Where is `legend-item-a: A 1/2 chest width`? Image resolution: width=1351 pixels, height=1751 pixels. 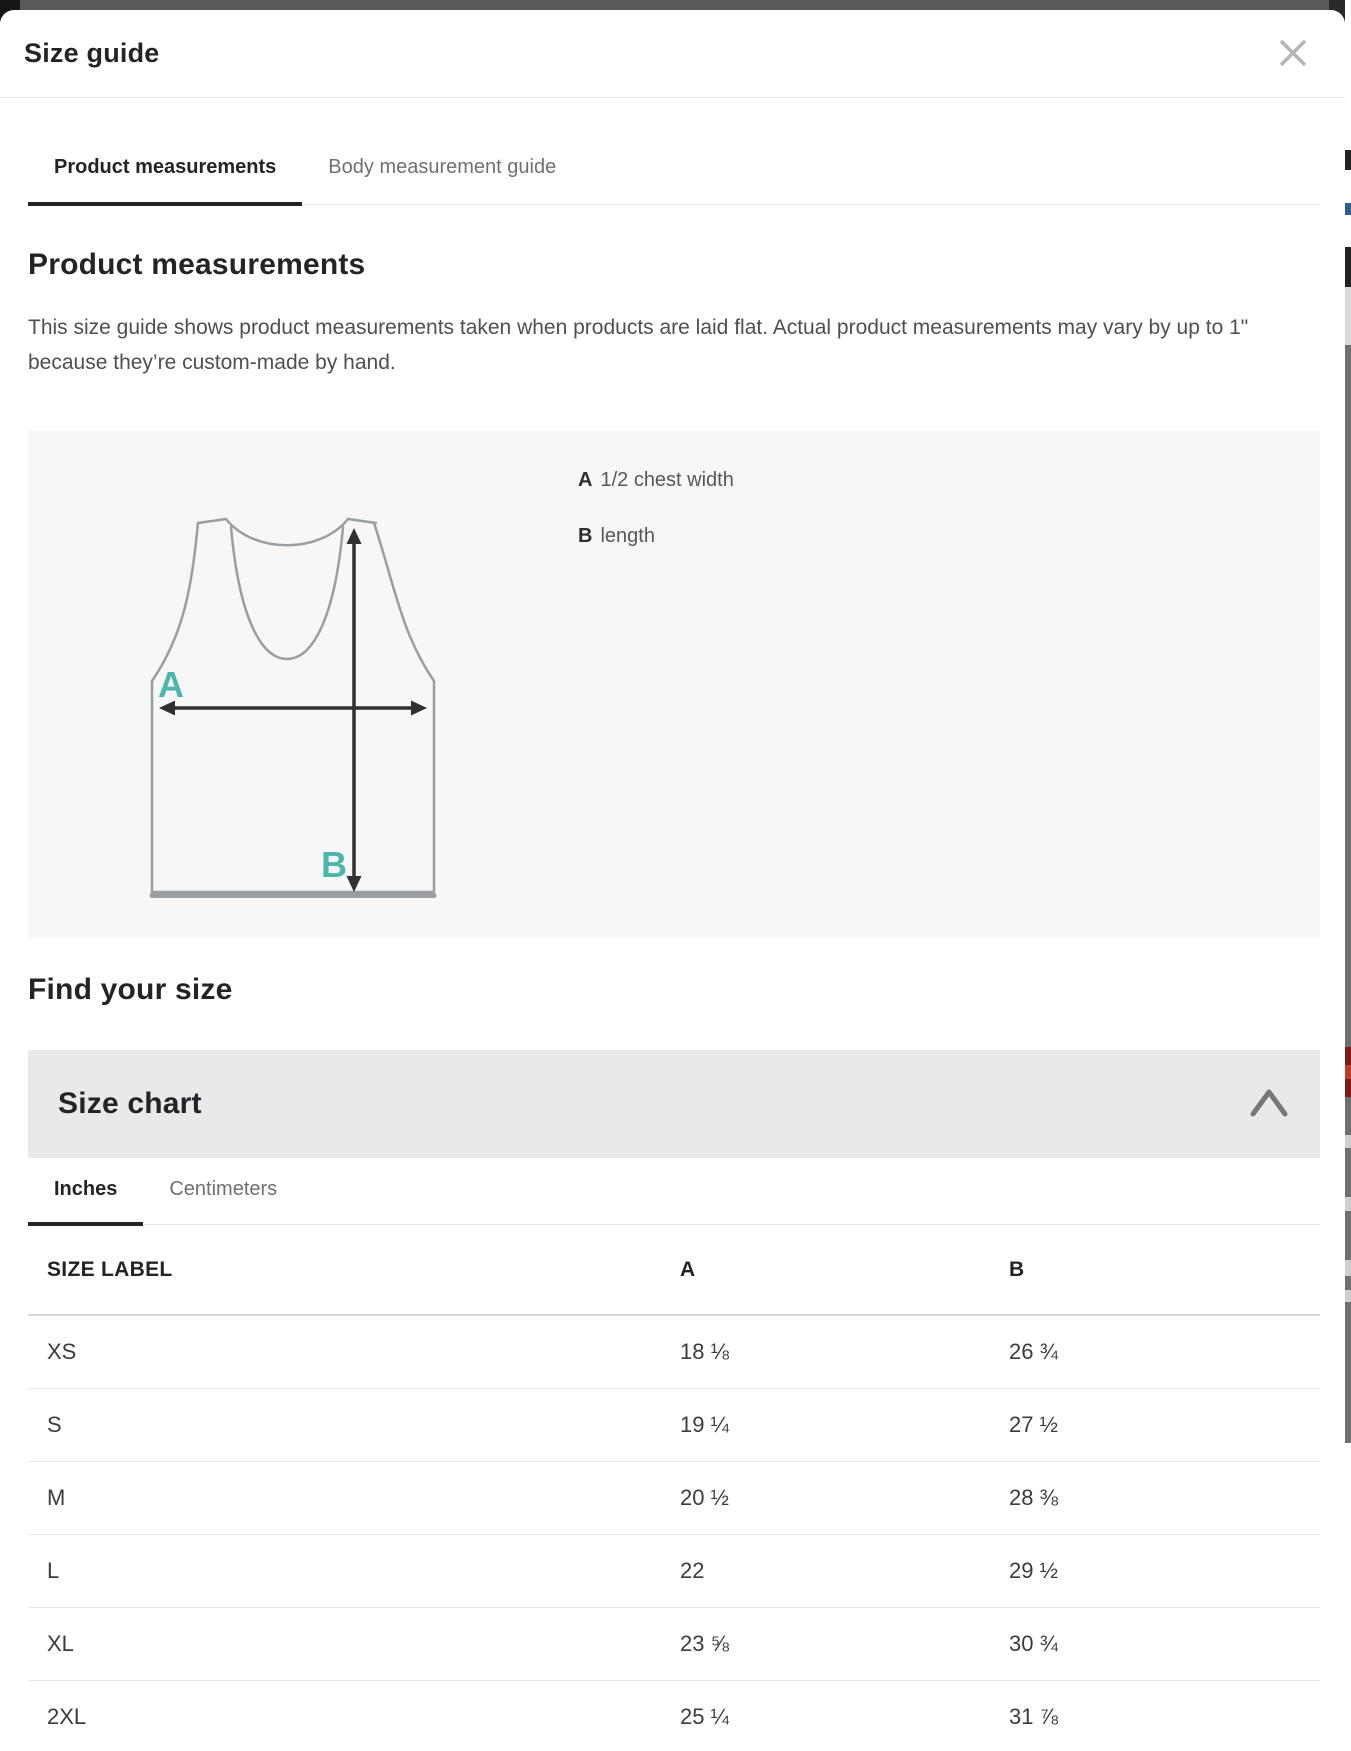 legend-item-a: A 1/2 chest width is located at coordinates (656, 480).